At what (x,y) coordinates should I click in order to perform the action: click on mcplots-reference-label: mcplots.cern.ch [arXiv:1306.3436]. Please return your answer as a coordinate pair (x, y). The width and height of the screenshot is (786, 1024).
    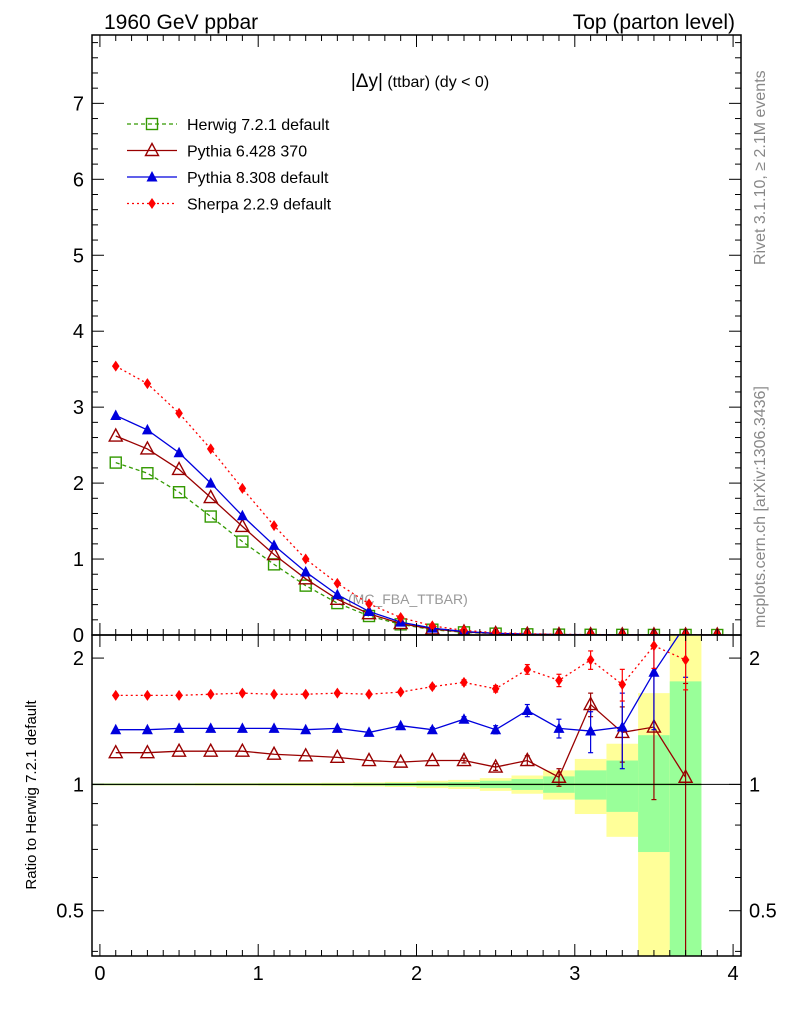
    Looking at the image, I should click on (760, 507).